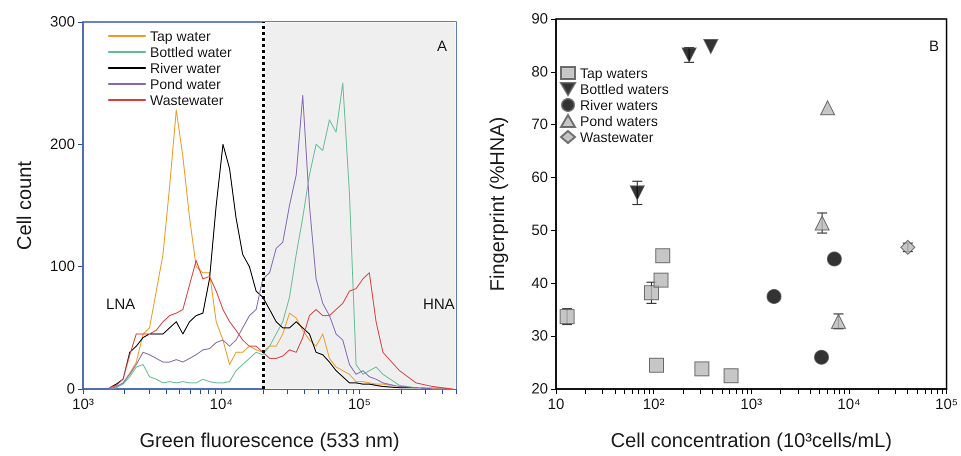 Image resolution: width=961 pixels, height=456 pixels. I want to click on annotation: LNA, so click(121, 304).